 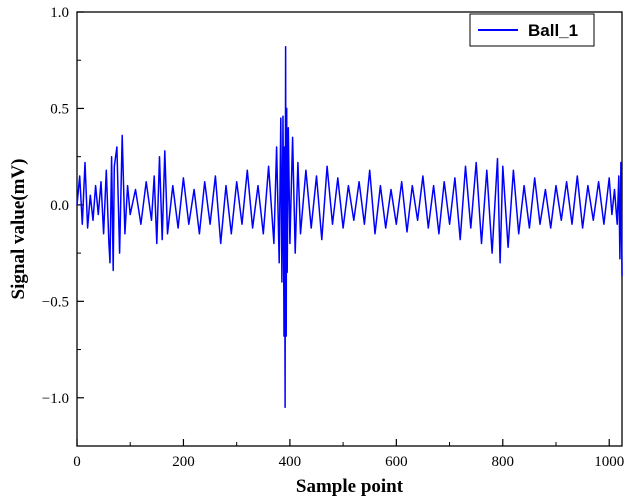 I want to click on x-axis-title: Sample point, so click(x=350, y=486).